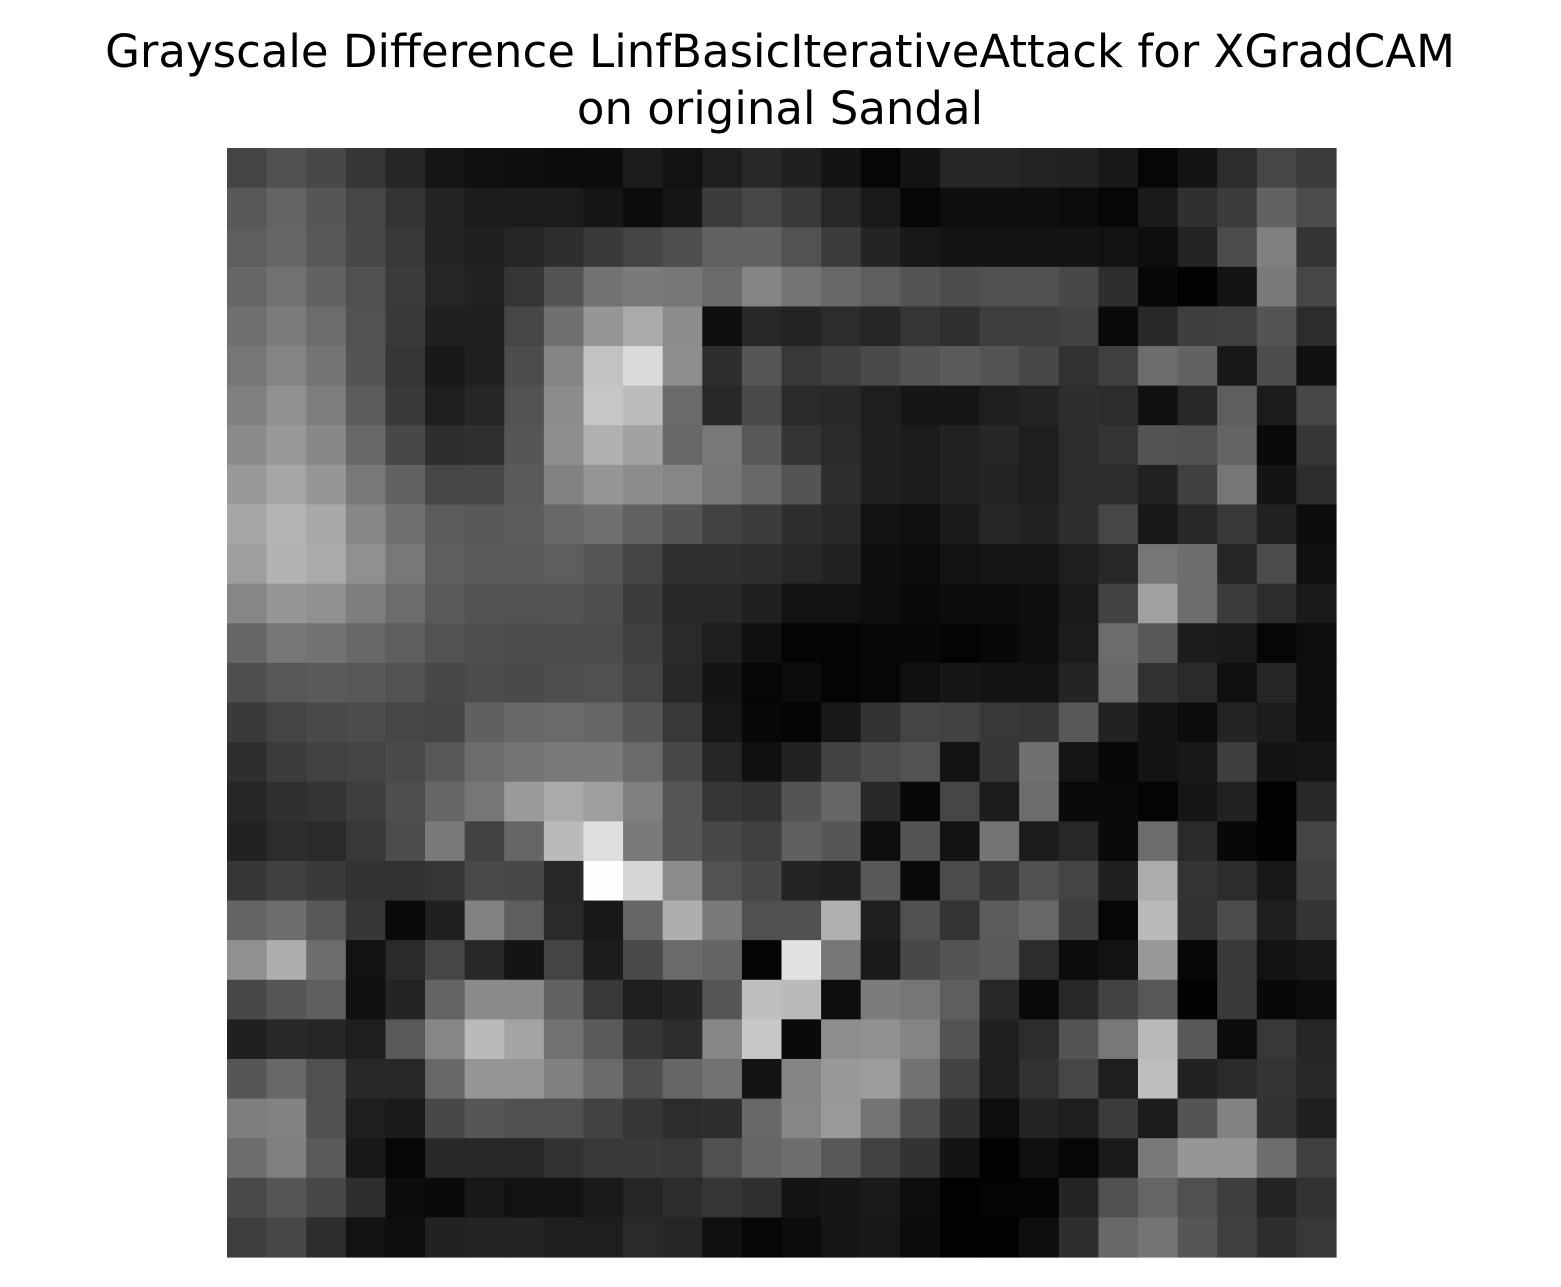 This screenshot has width=1561, height=1287. I want to click on heatmap-cell-r4-c0, so click(247, 326).